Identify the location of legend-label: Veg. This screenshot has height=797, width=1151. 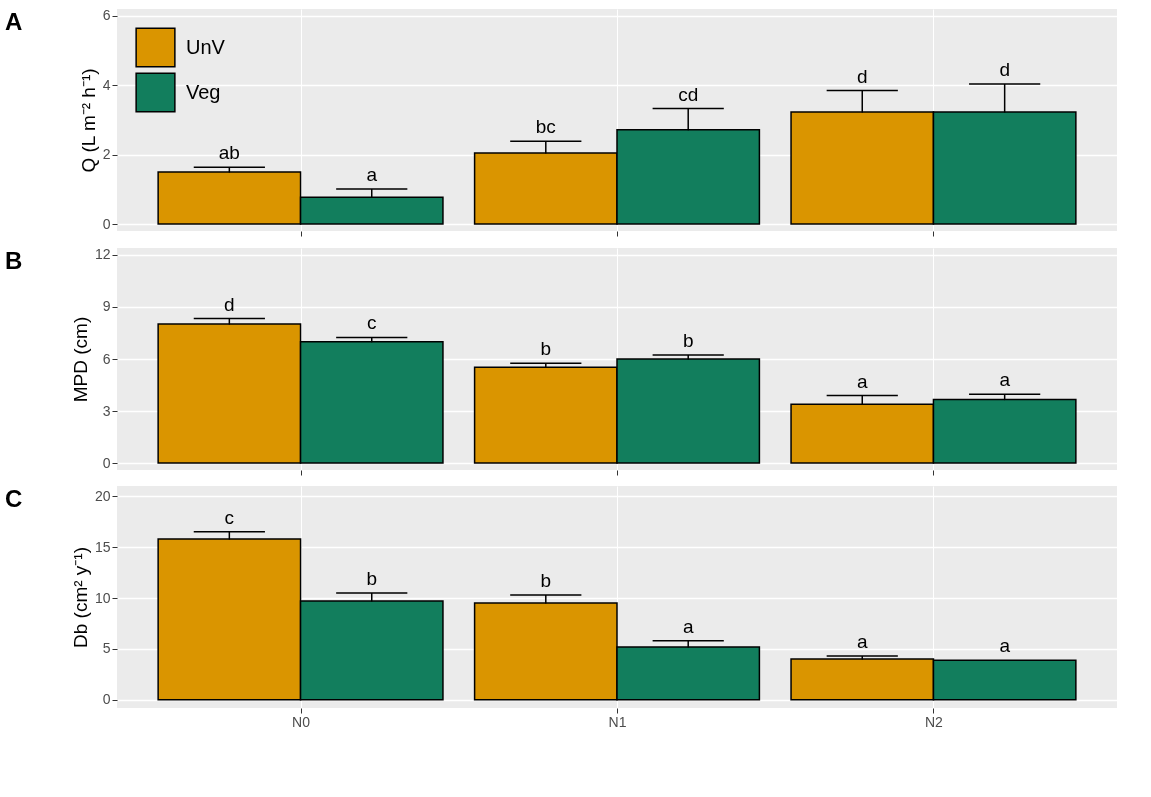
(203, 91).